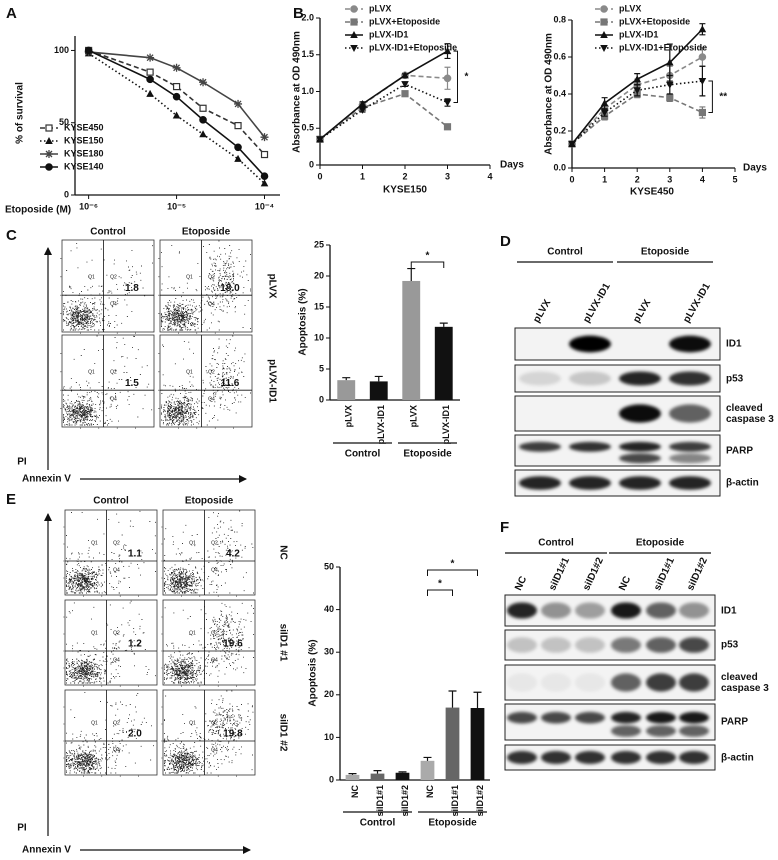  What do you see at coordinates (702, 179) in the screenshot?
I see `x-tick-label: 4` at bounding box center [702, 179].